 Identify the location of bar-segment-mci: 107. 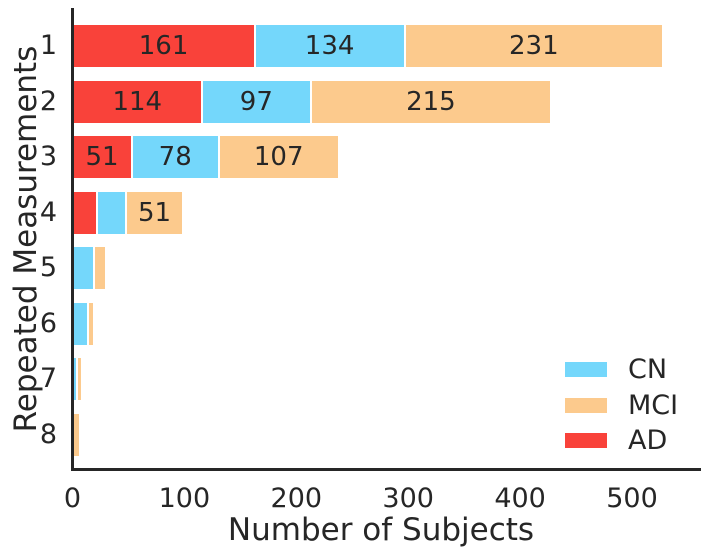
(277, 157).